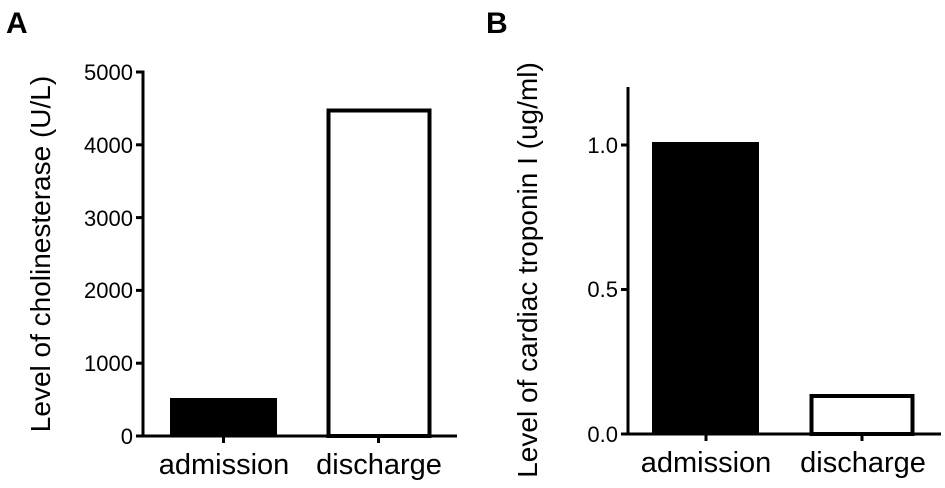 This screenshot has height=488, width=945. I want to click on tick-label: 5000, so click(108, 72).